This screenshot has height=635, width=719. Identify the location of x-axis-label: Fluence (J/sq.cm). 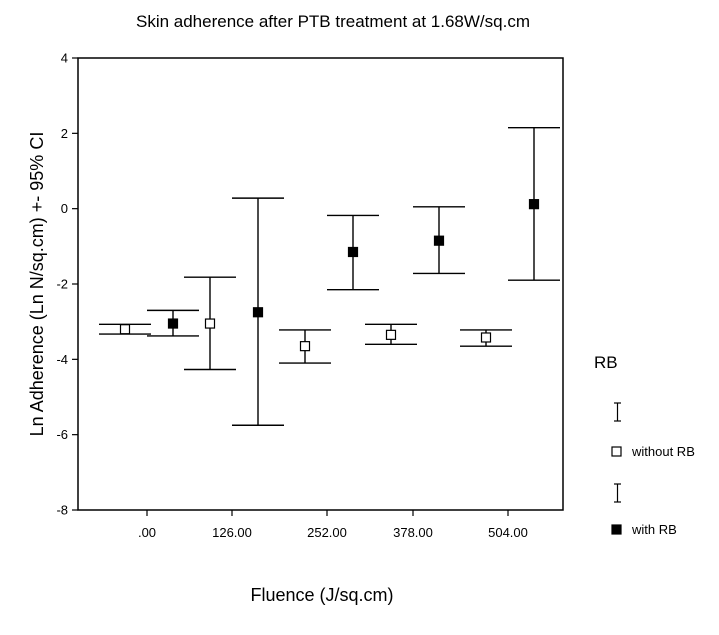
(321, 595).